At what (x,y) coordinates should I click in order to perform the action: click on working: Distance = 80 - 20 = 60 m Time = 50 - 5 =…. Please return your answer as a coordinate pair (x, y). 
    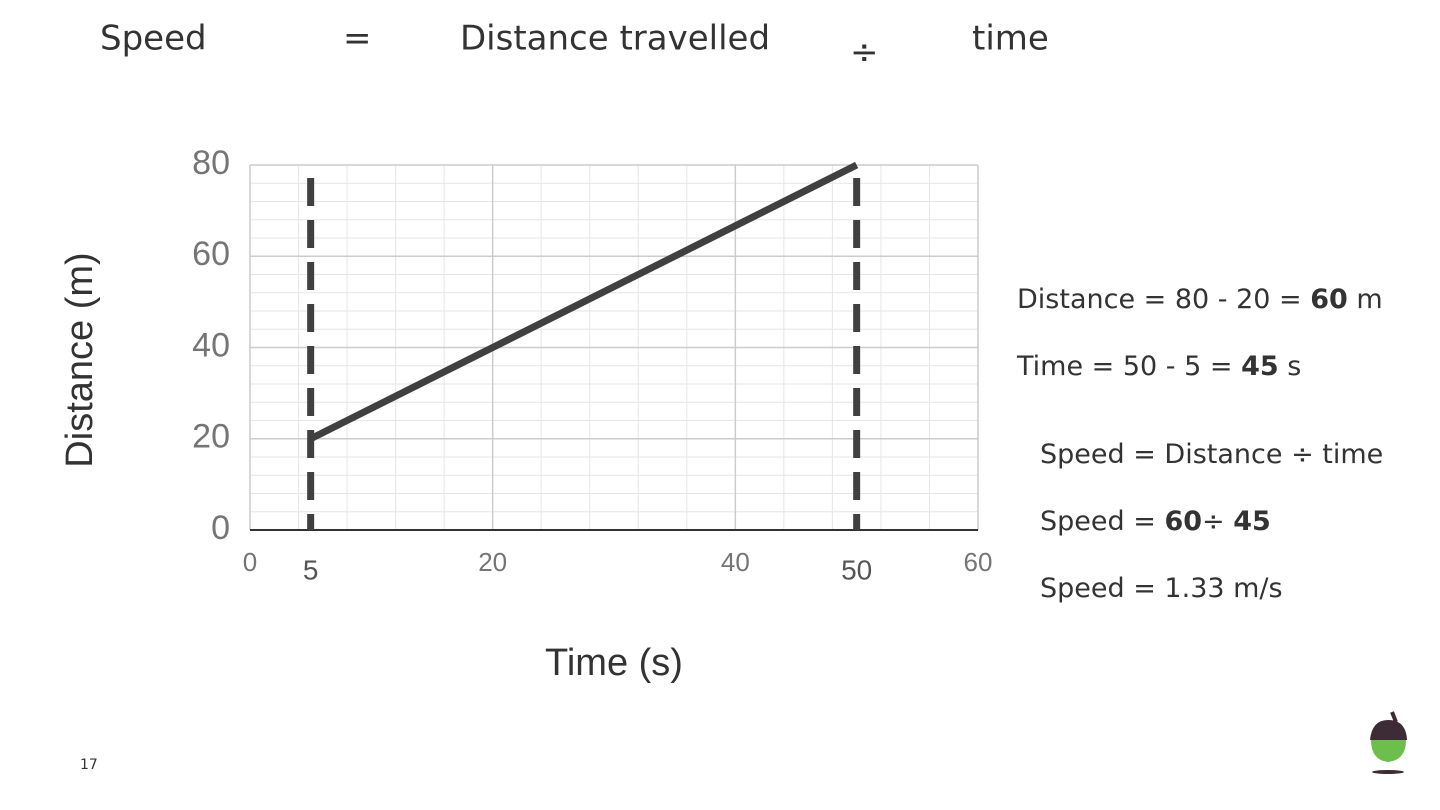
    Looking at the image, I should click on (1199, 444).